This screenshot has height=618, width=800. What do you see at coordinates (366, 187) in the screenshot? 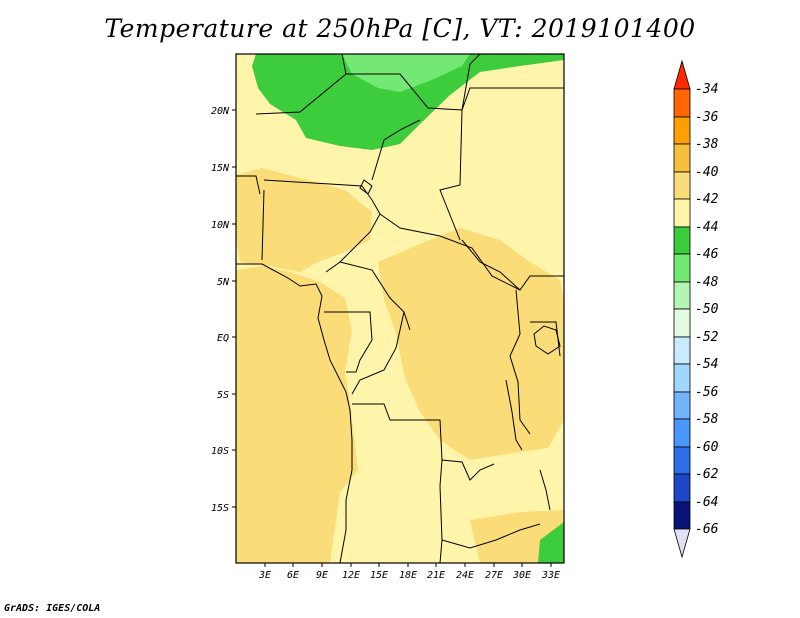
I see `lake-chad` at bounding box center [366, 187].